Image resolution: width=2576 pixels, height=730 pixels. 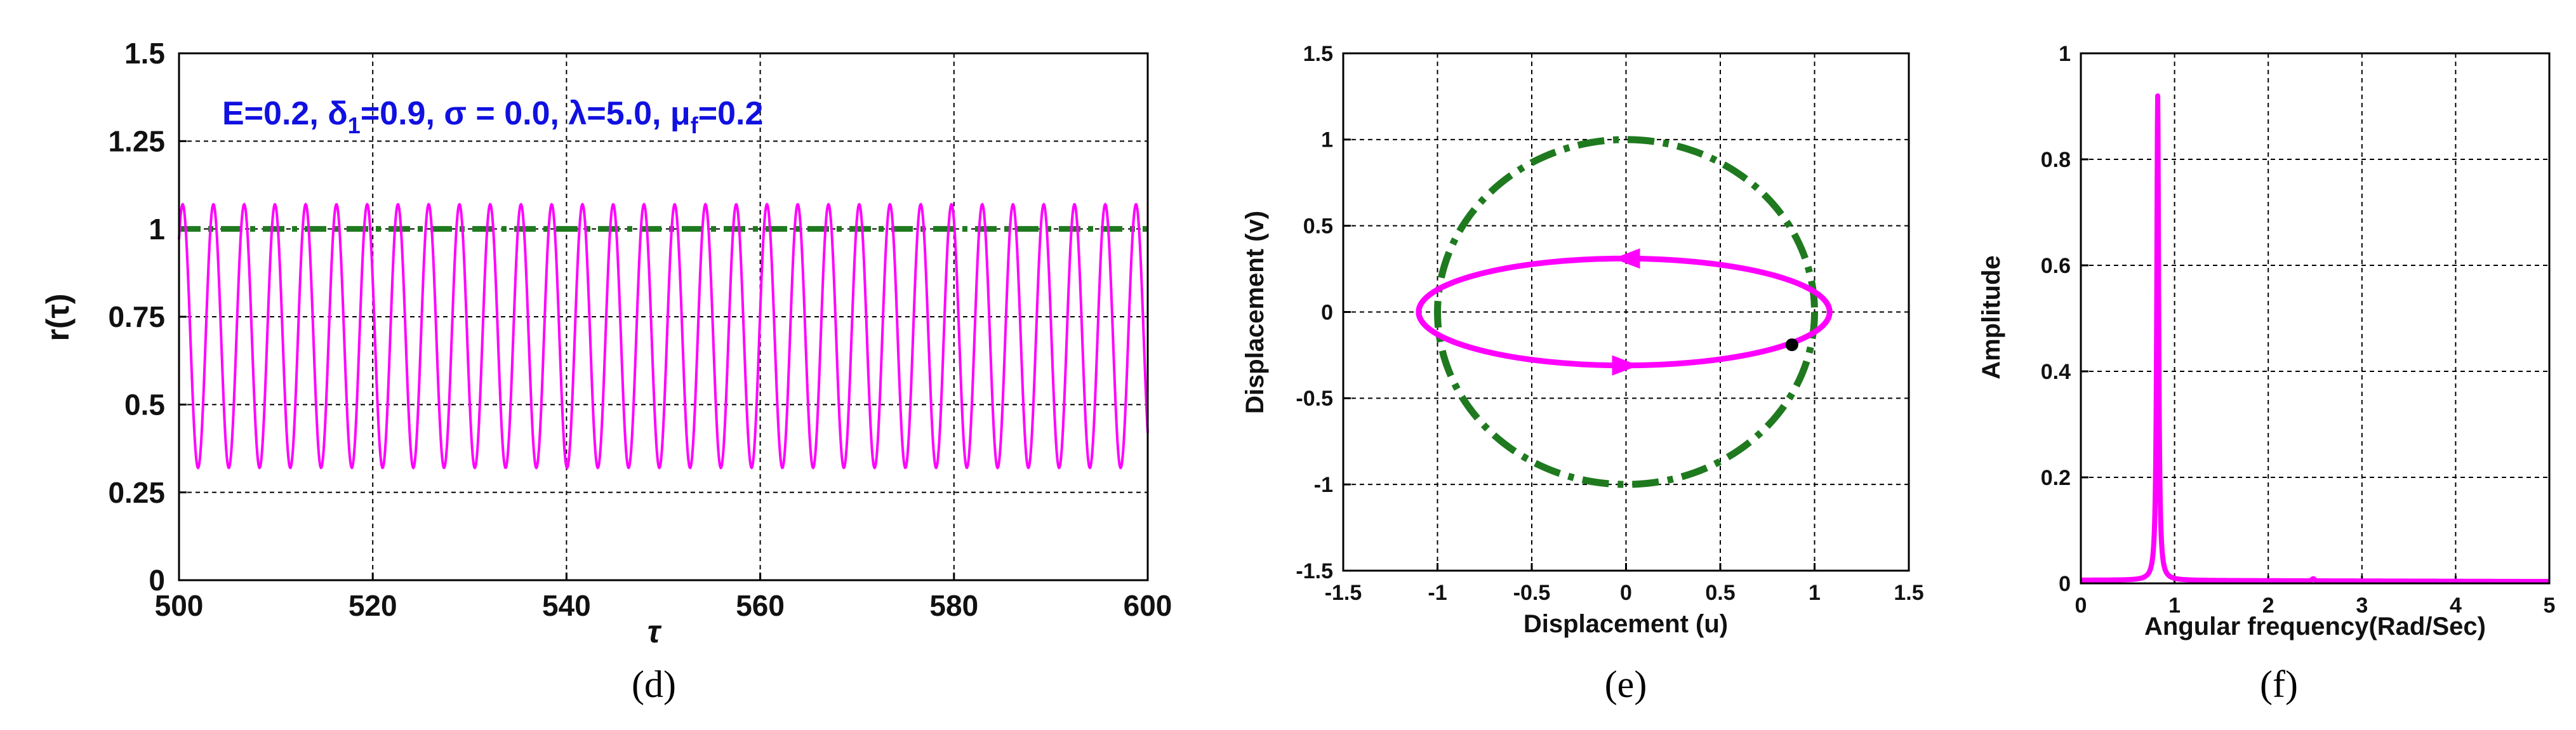 I want to click on x-tick-label: 1.5, so click(x=1908, y=593).